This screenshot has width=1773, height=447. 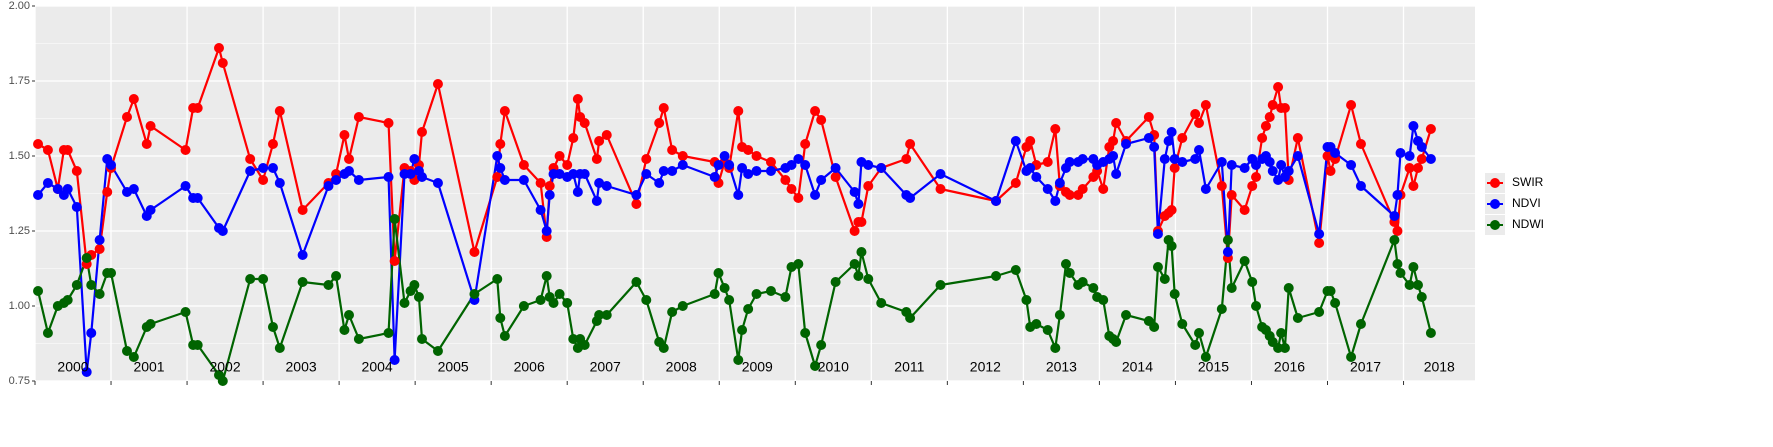 What do you see at coordinates (19, 81) in the screenshot?
I see `y-tick-label: 1.75` at bounding box center [19, 81].